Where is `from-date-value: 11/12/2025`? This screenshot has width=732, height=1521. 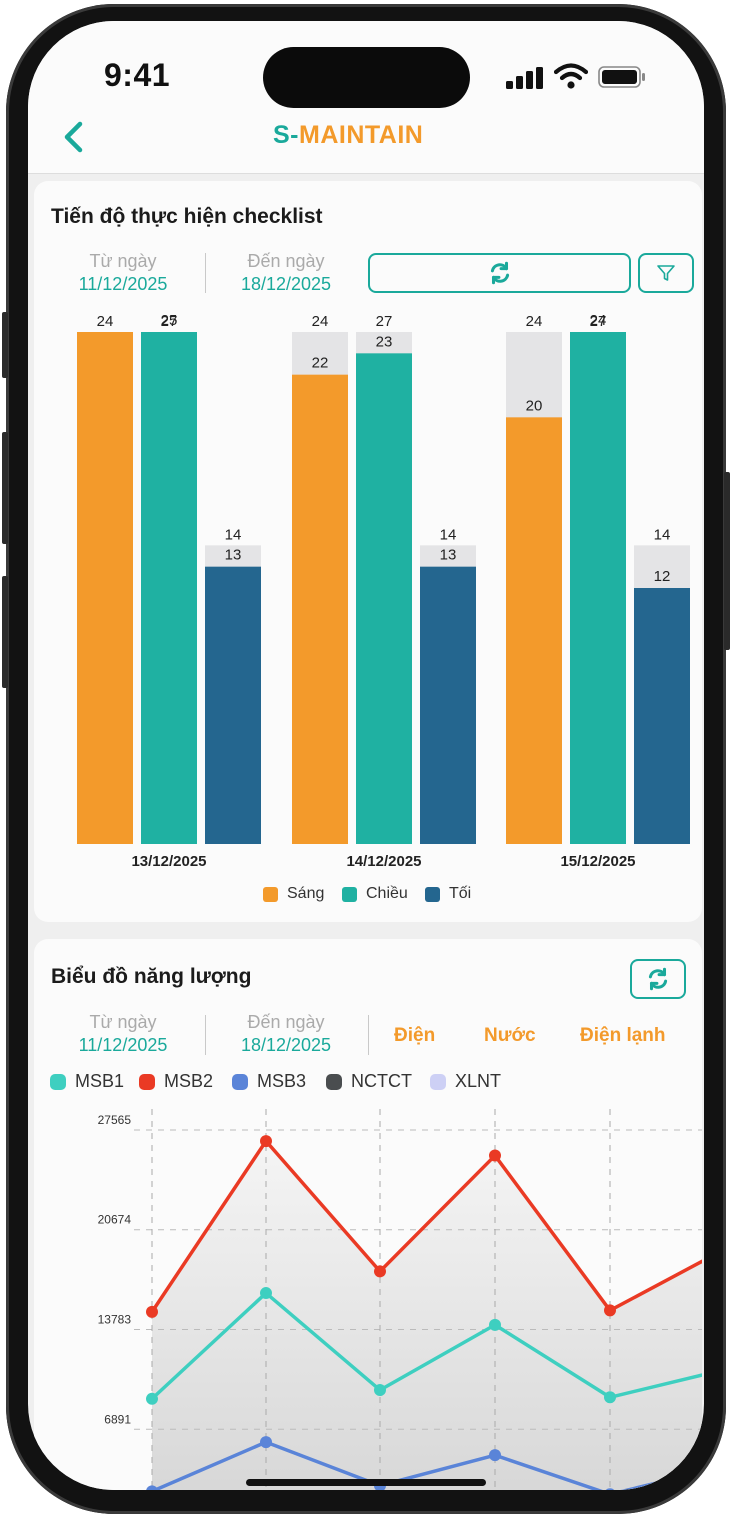
from-date-value: 11/12/2025 is located at coordinates (123, 284).